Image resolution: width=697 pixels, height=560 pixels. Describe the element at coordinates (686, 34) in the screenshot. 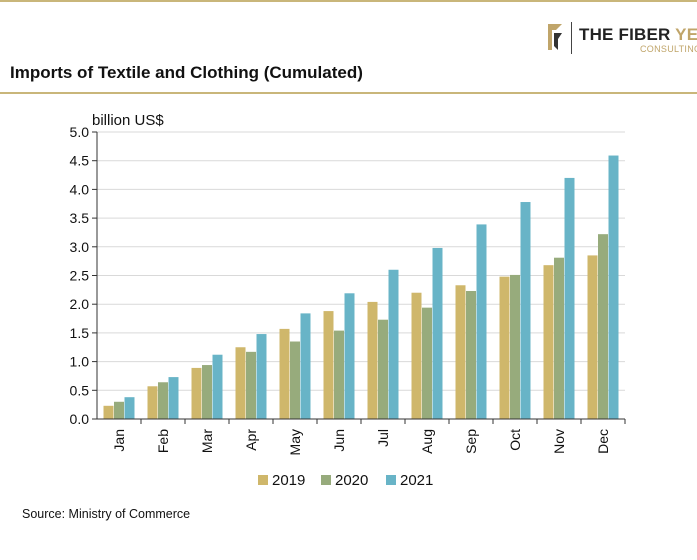

I see `logo-text-gold: YEAR` at that location.